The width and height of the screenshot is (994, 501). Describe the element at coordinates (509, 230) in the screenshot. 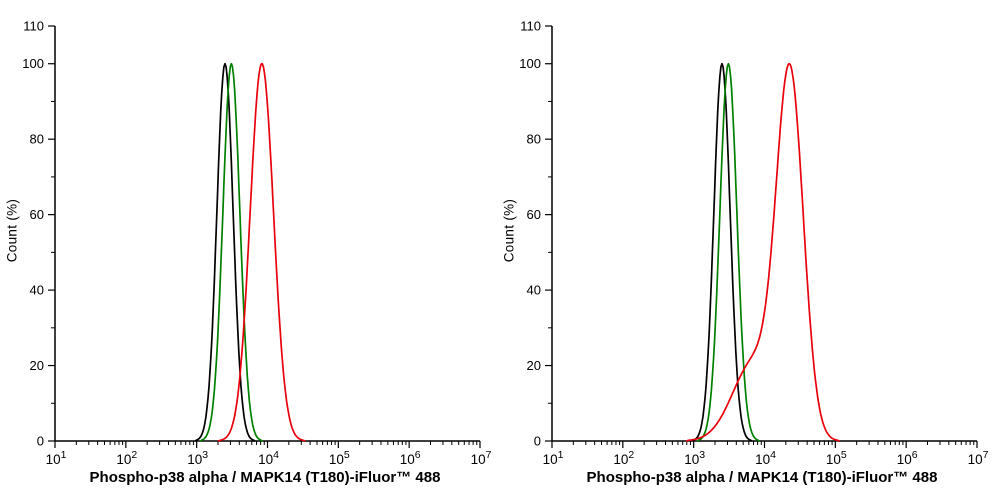

I see `y-axis-title-right: Count (%)` at that location.